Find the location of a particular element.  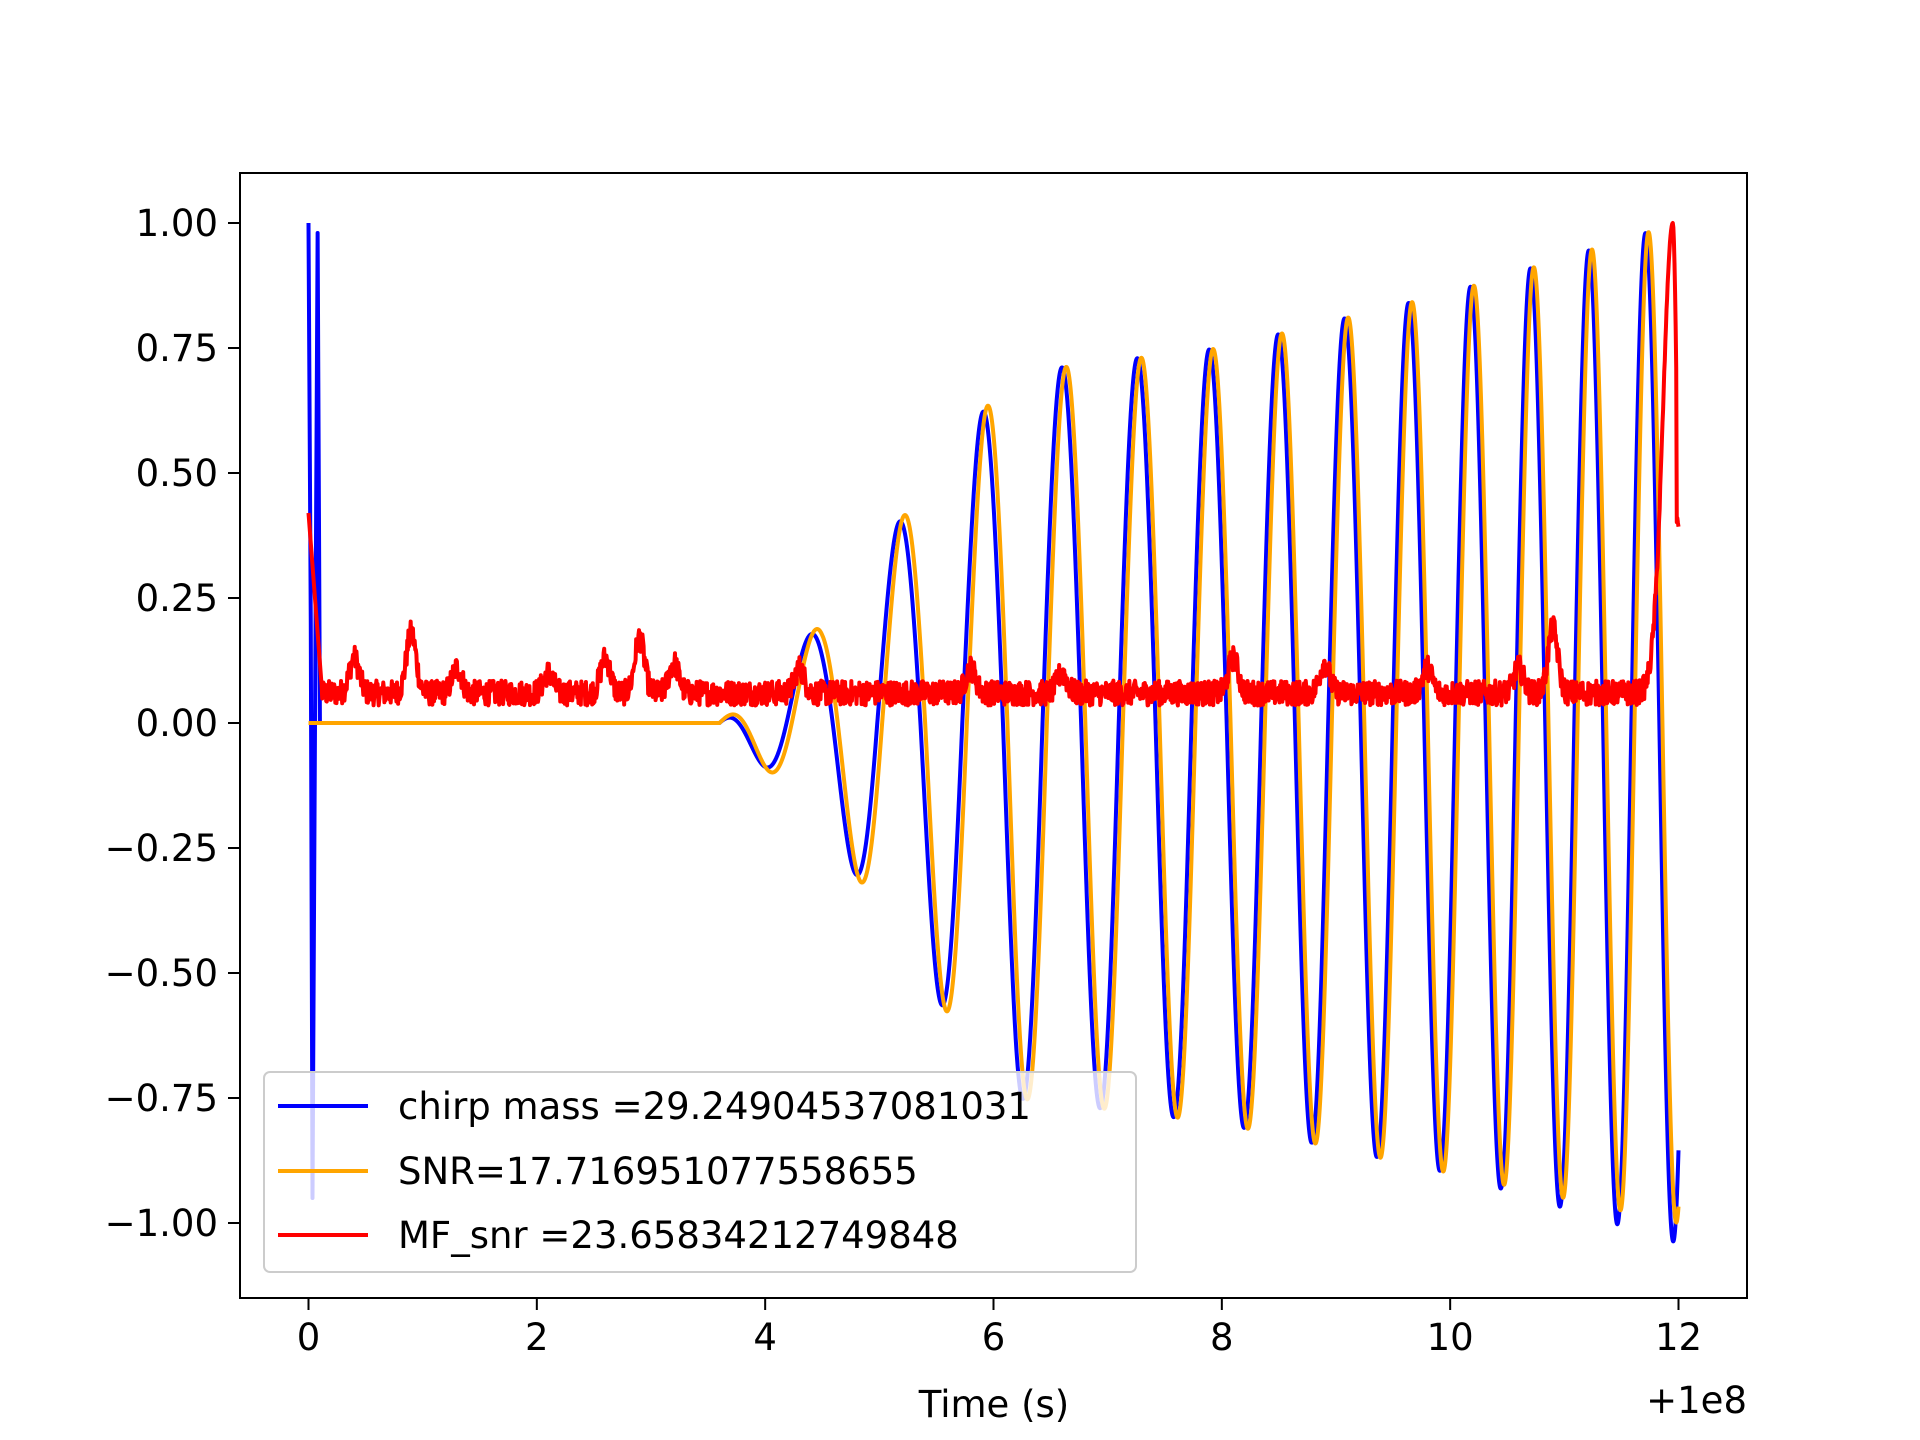

y-tick-label: −0.25 is located at coordinates (161, 848).